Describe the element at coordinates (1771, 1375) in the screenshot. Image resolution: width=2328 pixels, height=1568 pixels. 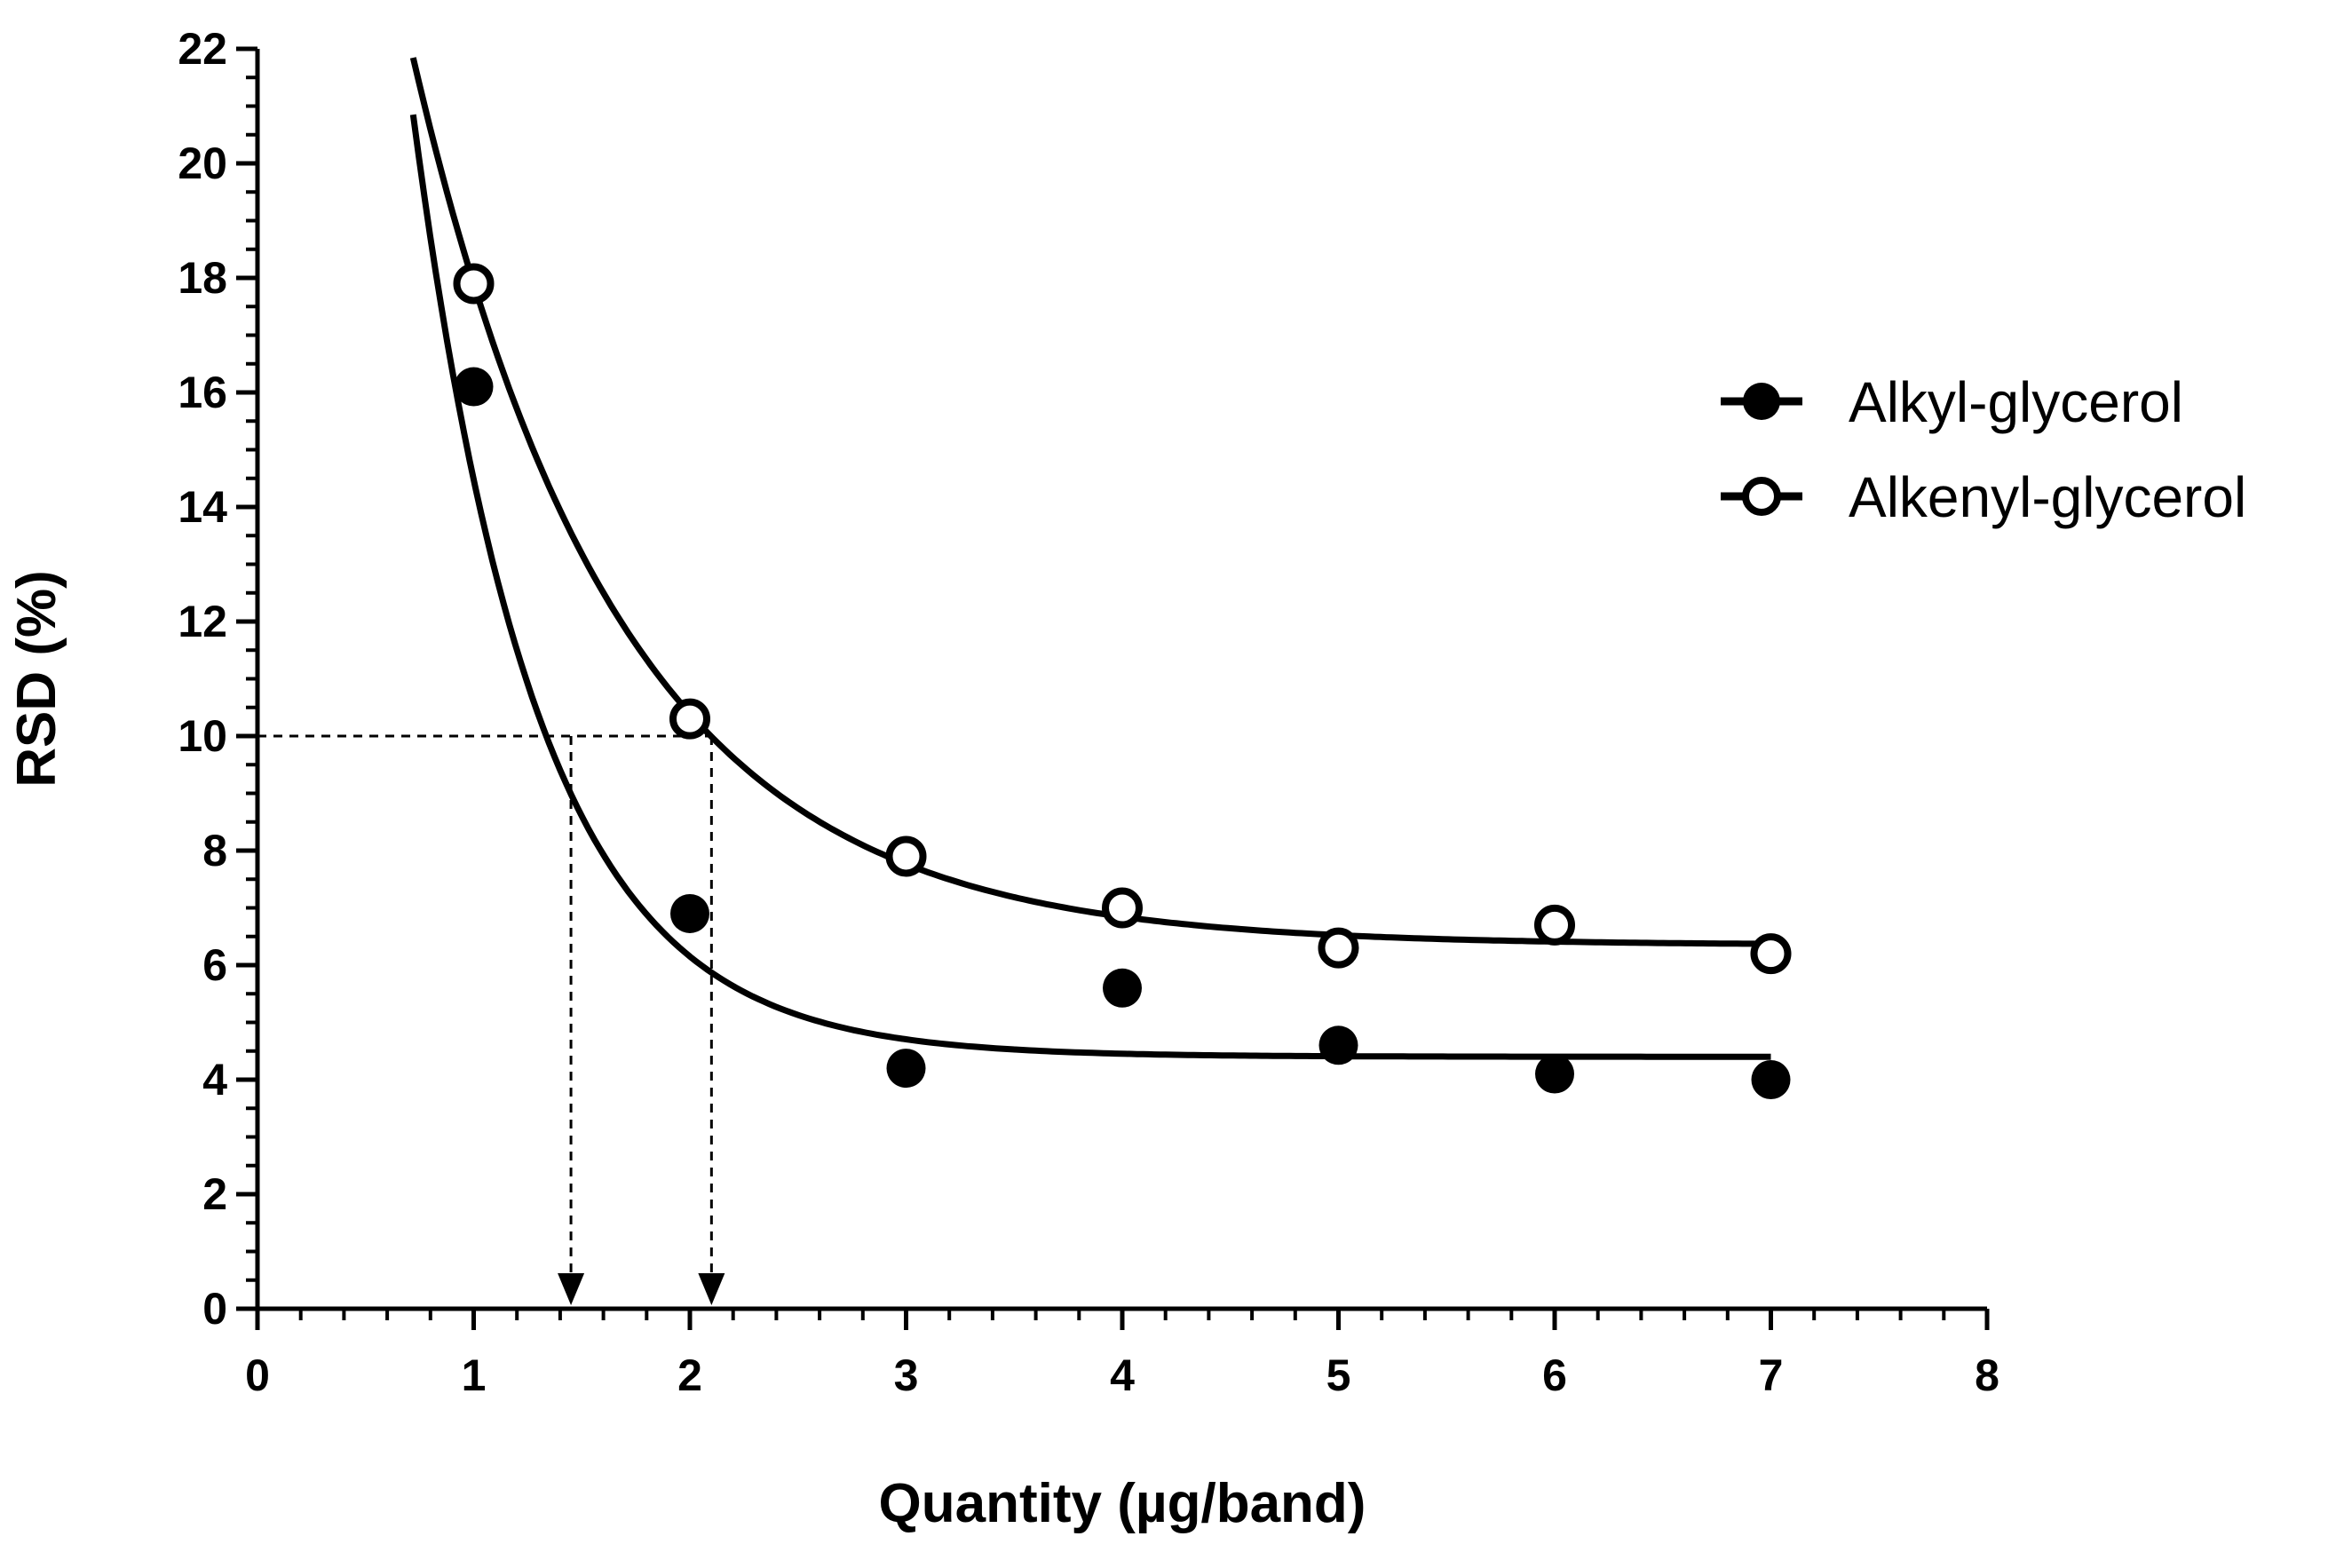
I see `x-tick-label: 7` at that location.